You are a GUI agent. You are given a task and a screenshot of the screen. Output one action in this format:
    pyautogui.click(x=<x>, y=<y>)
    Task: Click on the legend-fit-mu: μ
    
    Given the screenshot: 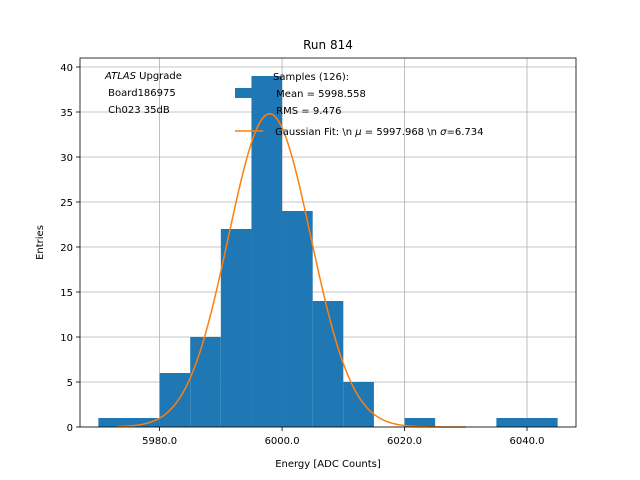 What is the action you would take?
    pyautogui.click(x=357, y=132)
    